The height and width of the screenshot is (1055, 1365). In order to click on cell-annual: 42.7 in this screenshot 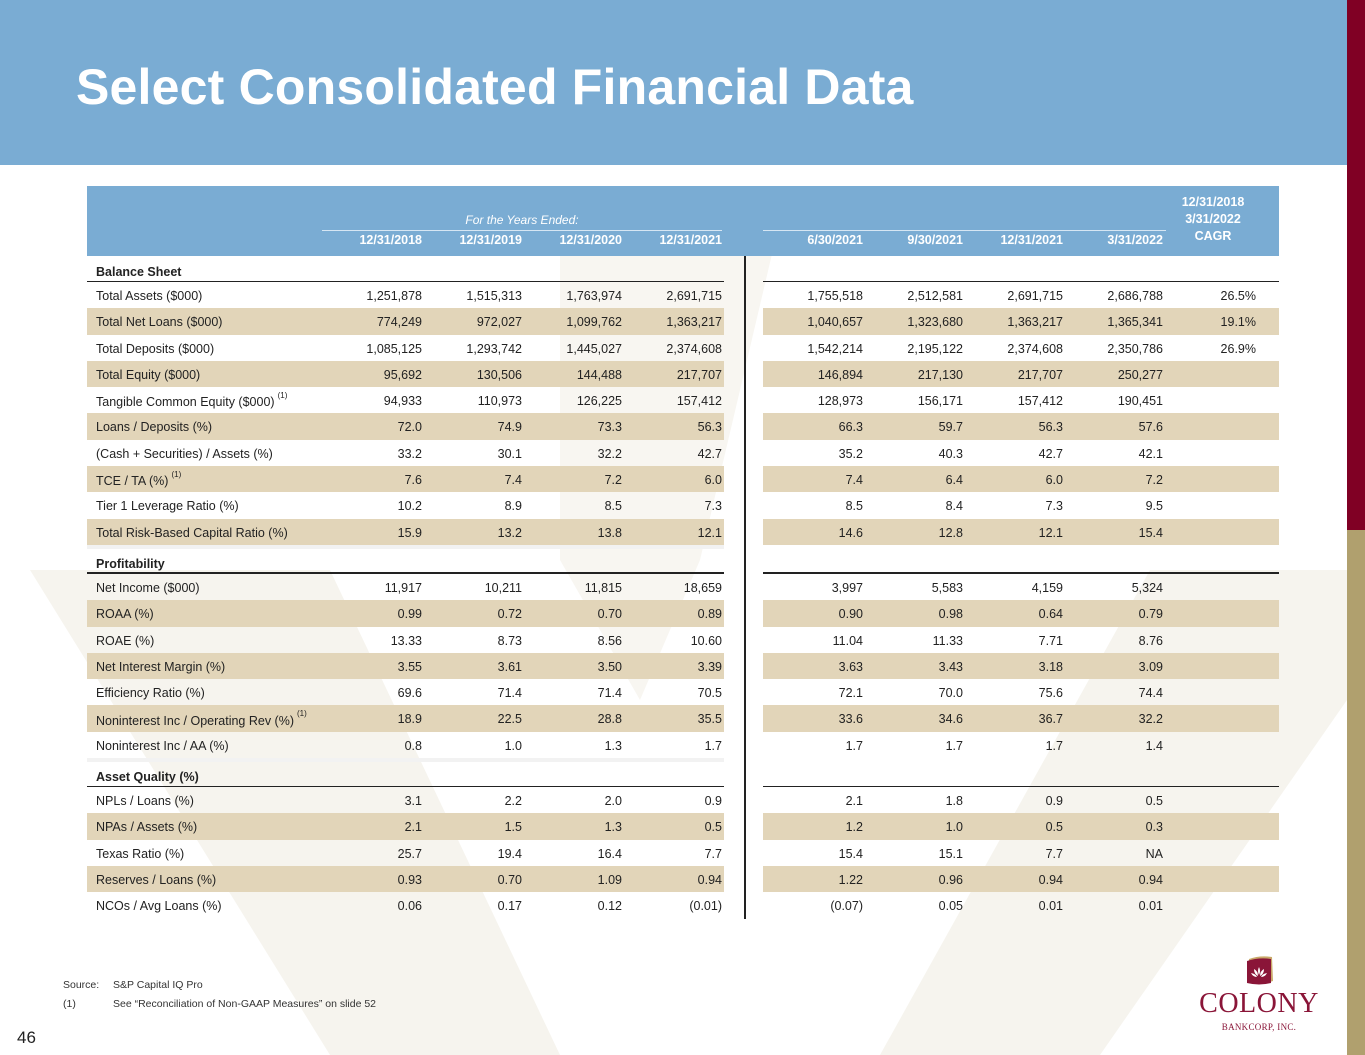, I will do `click(709, 453)`.